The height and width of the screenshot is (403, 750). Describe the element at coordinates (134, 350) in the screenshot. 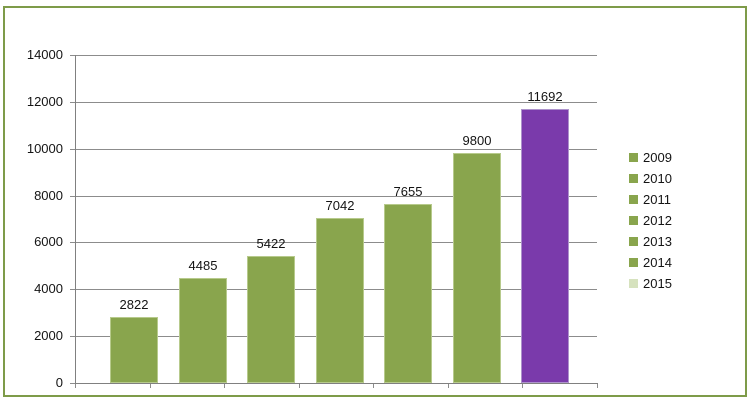

I see `bar-2009` at that location.